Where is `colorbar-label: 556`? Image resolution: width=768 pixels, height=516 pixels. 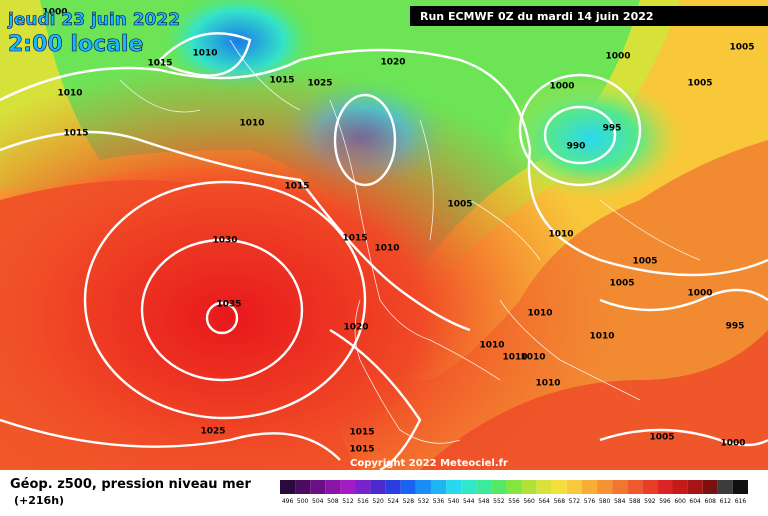 colorbar-label: 556 is located at coordinates (514, 501).